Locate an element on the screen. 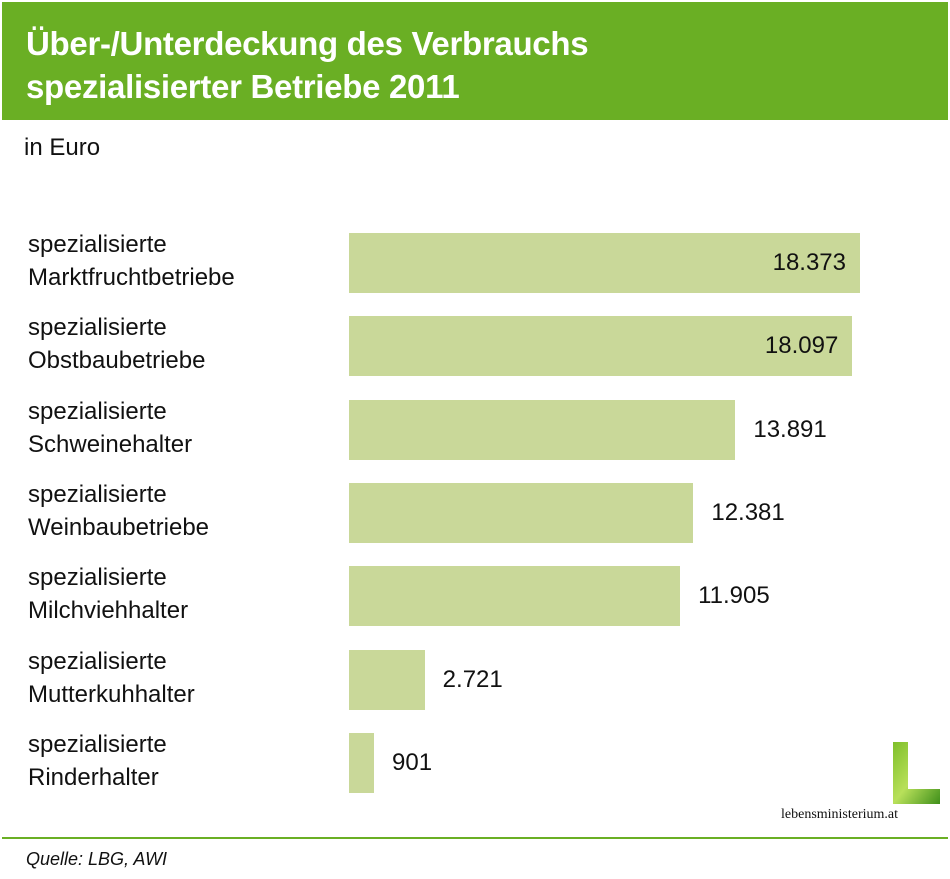 This screenshot has height=879, width=950. value-label: 13.891 is located at coordinates (790, 429).